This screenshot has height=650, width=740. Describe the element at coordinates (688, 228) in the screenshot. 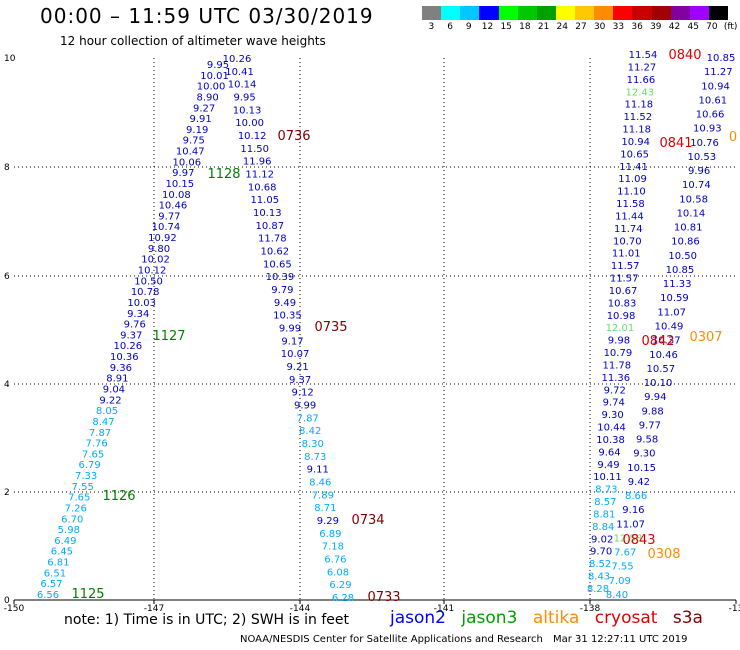

I see `track4-value: 10.81` at that location.